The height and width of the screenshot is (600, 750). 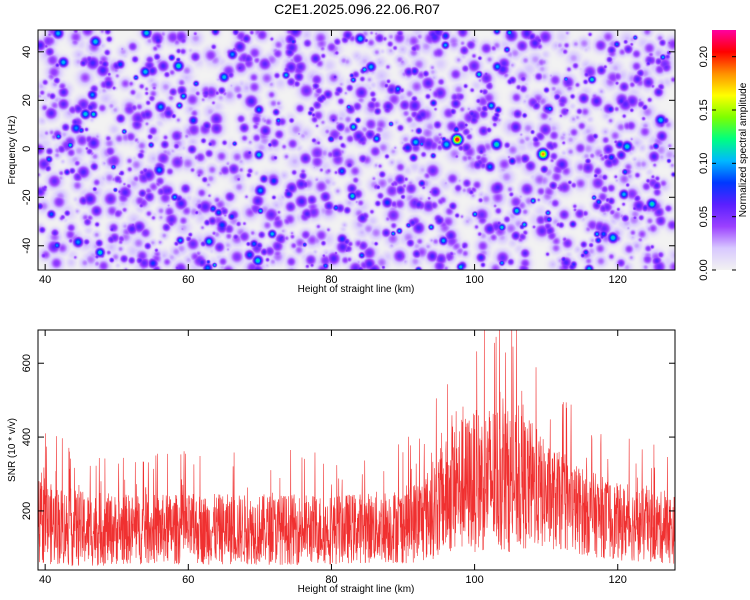 I want to click on colorbar-tick-label: 0.15, so click(x=704, y=109).